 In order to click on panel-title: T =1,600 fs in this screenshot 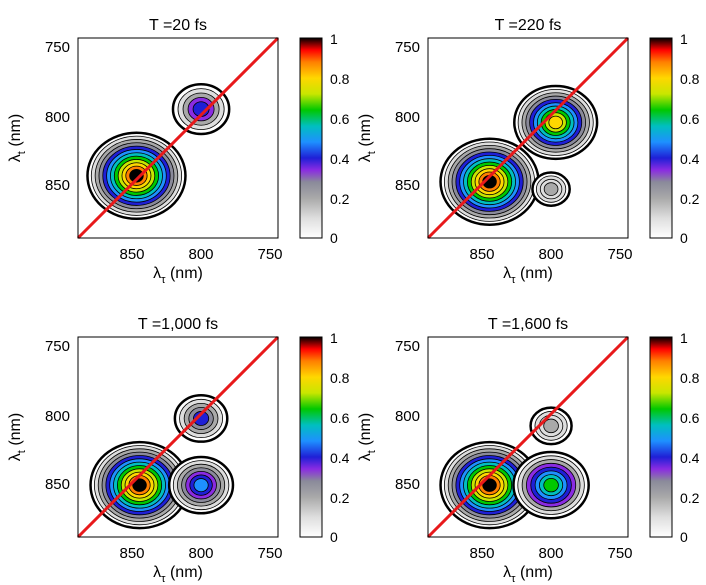, I will do `click(528, 324)`.